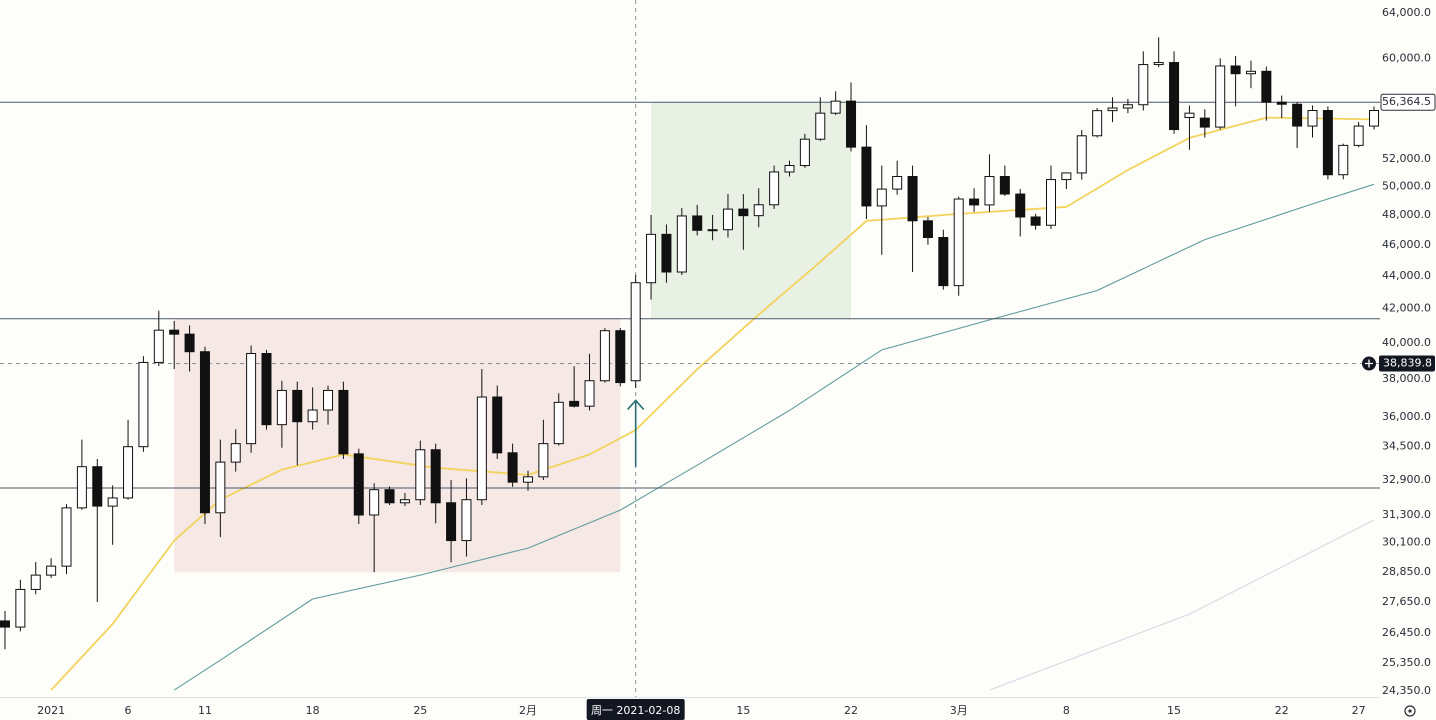  What do you see at coordinates (1406, 416) in the screenshot?
I see `y-tick-label: 36,000.0` at bounding box center [1406, 416].